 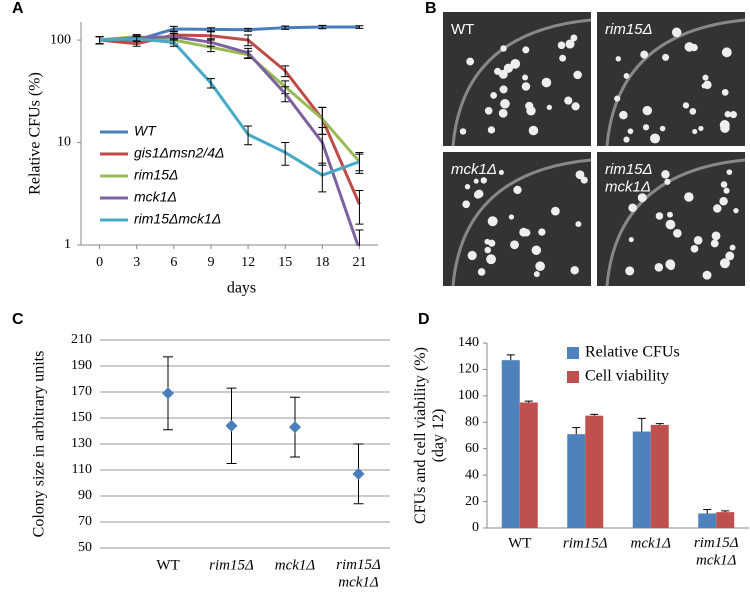 I want to click on panel-label: D, so click(x=424, y=319).